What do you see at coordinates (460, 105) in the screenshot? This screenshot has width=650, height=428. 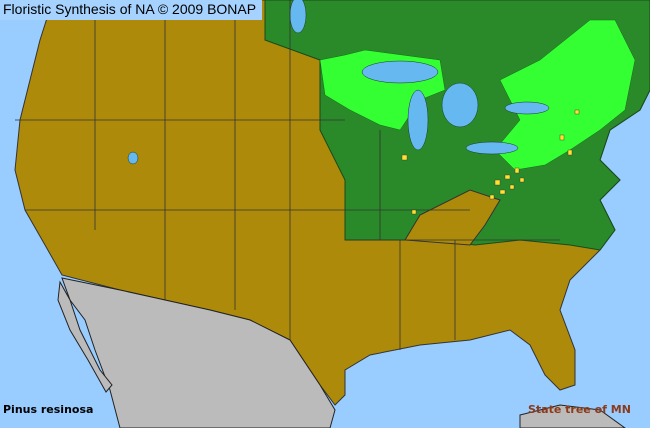 I see `lake-huron` at bounding box center [460, 105].